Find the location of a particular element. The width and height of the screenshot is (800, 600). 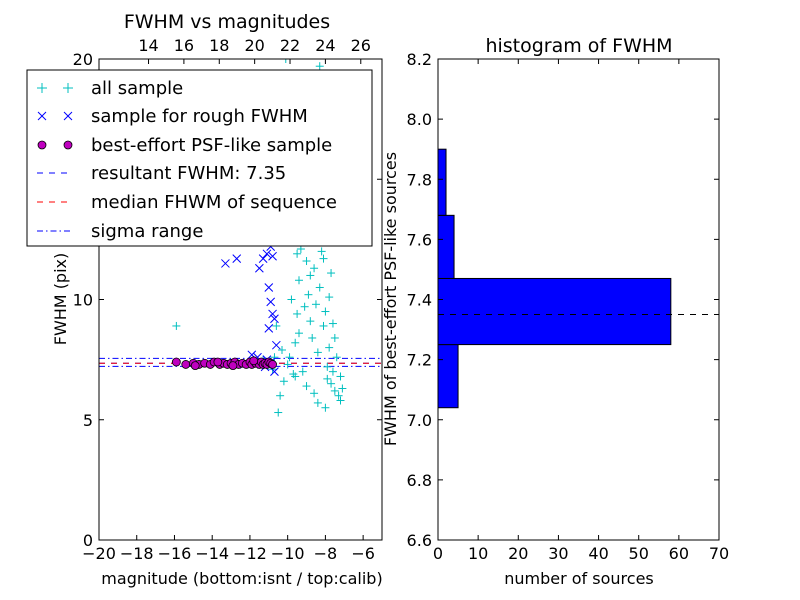

left-y-axis-label: FWHM (pix) is located at coordinates (60, 299).